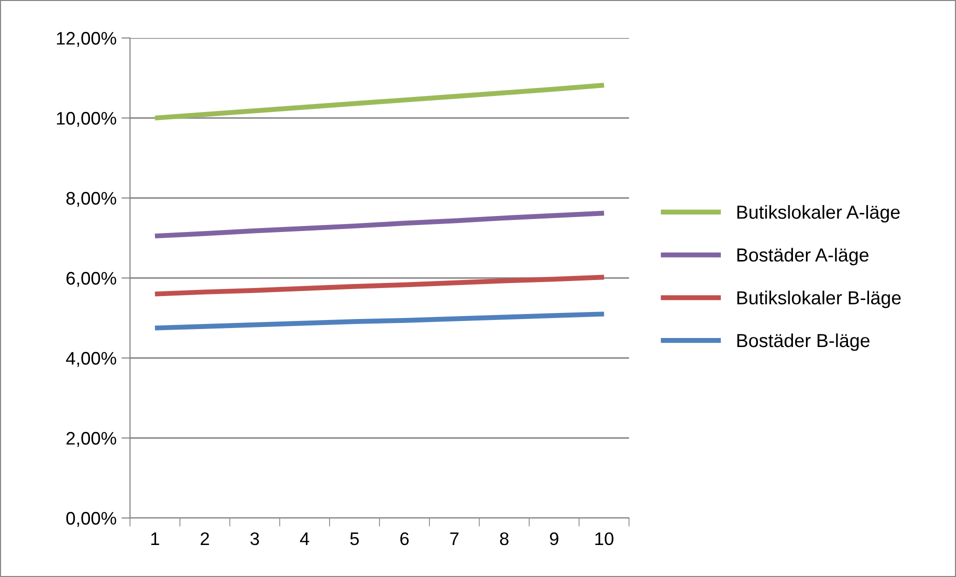  Describe the element at coordinates (155, 538) in the screenshot. I see `x-tick-label: 1` at that location.